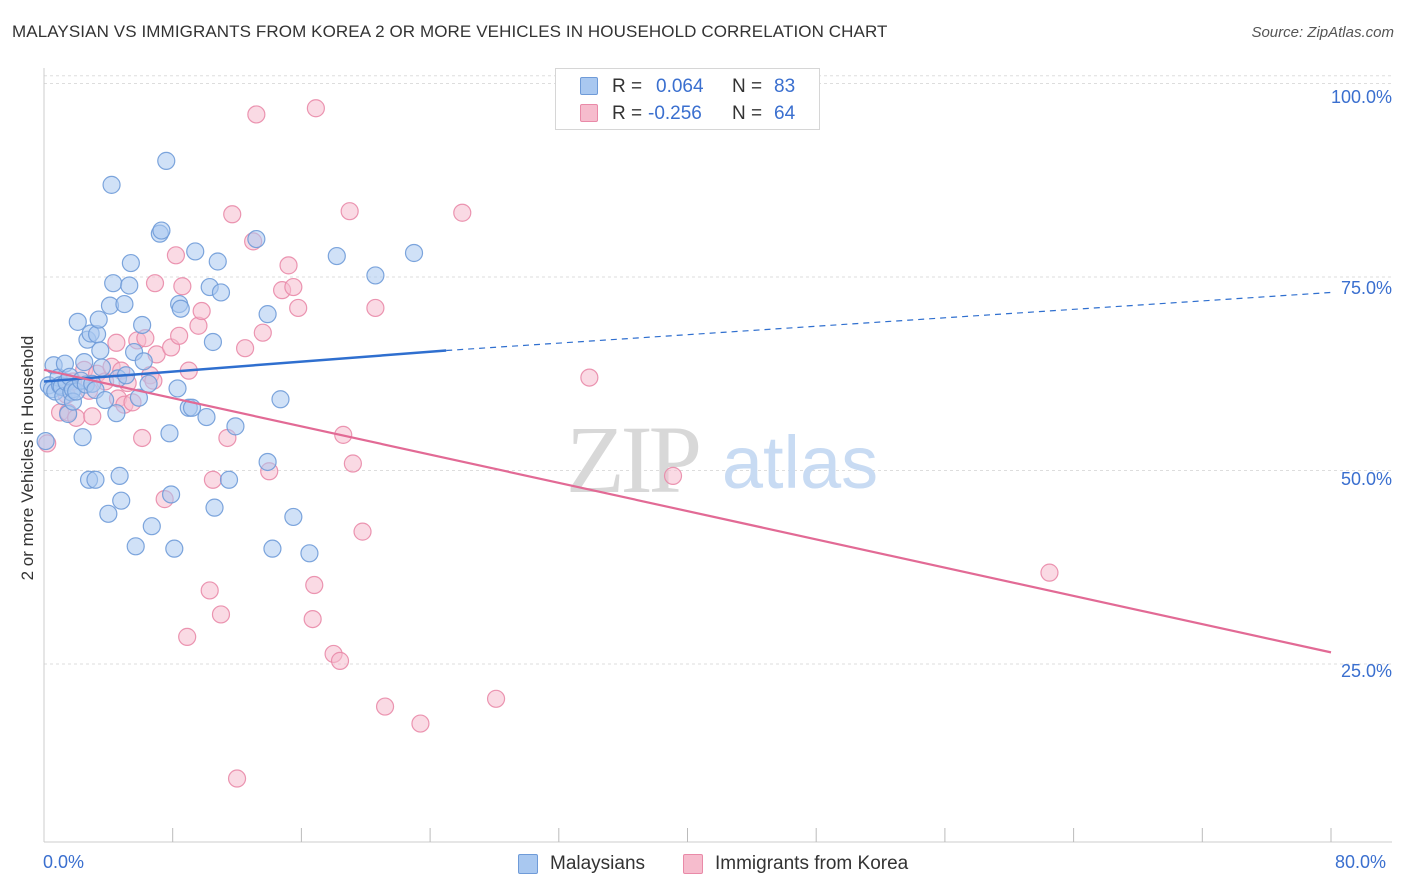 This screenshot has height=892, width=1406. I want to click on legend-swatch-pink, so click(589, 113).